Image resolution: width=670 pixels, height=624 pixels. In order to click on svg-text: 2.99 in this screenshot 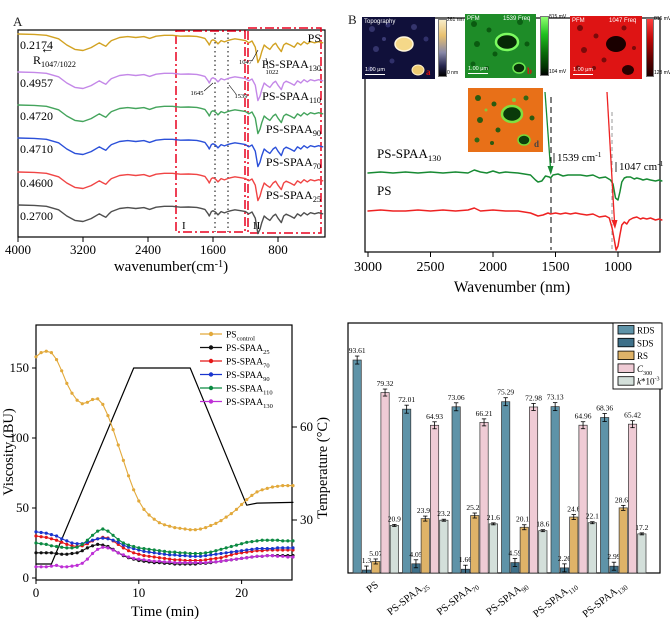, I will do `click(613, 556)`.